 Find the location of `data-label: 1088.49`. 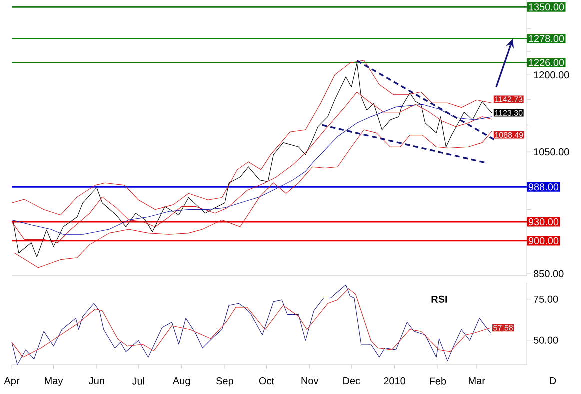

data-label: 1088.49 is located at coordinates (509, 135).